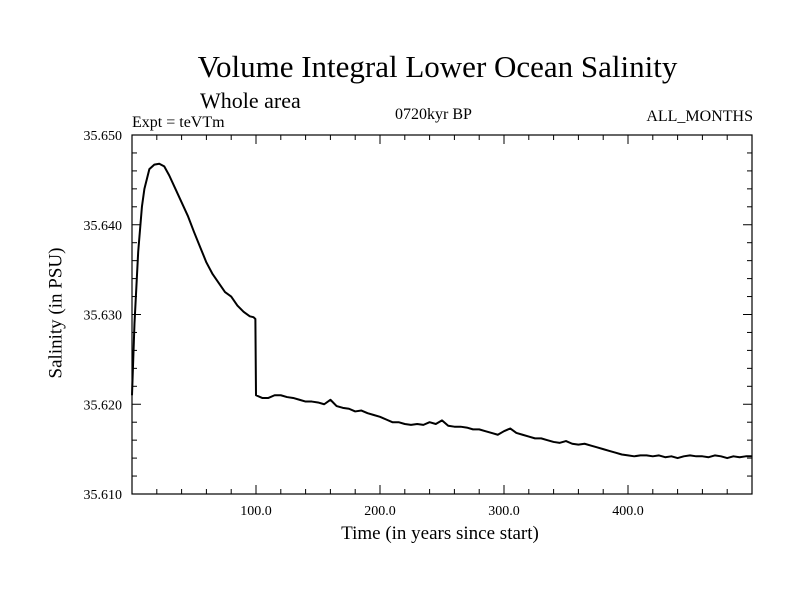 This screenshot has height=600, width=800. I want to click on x-tick-label: 400.0, so click(628, 511).